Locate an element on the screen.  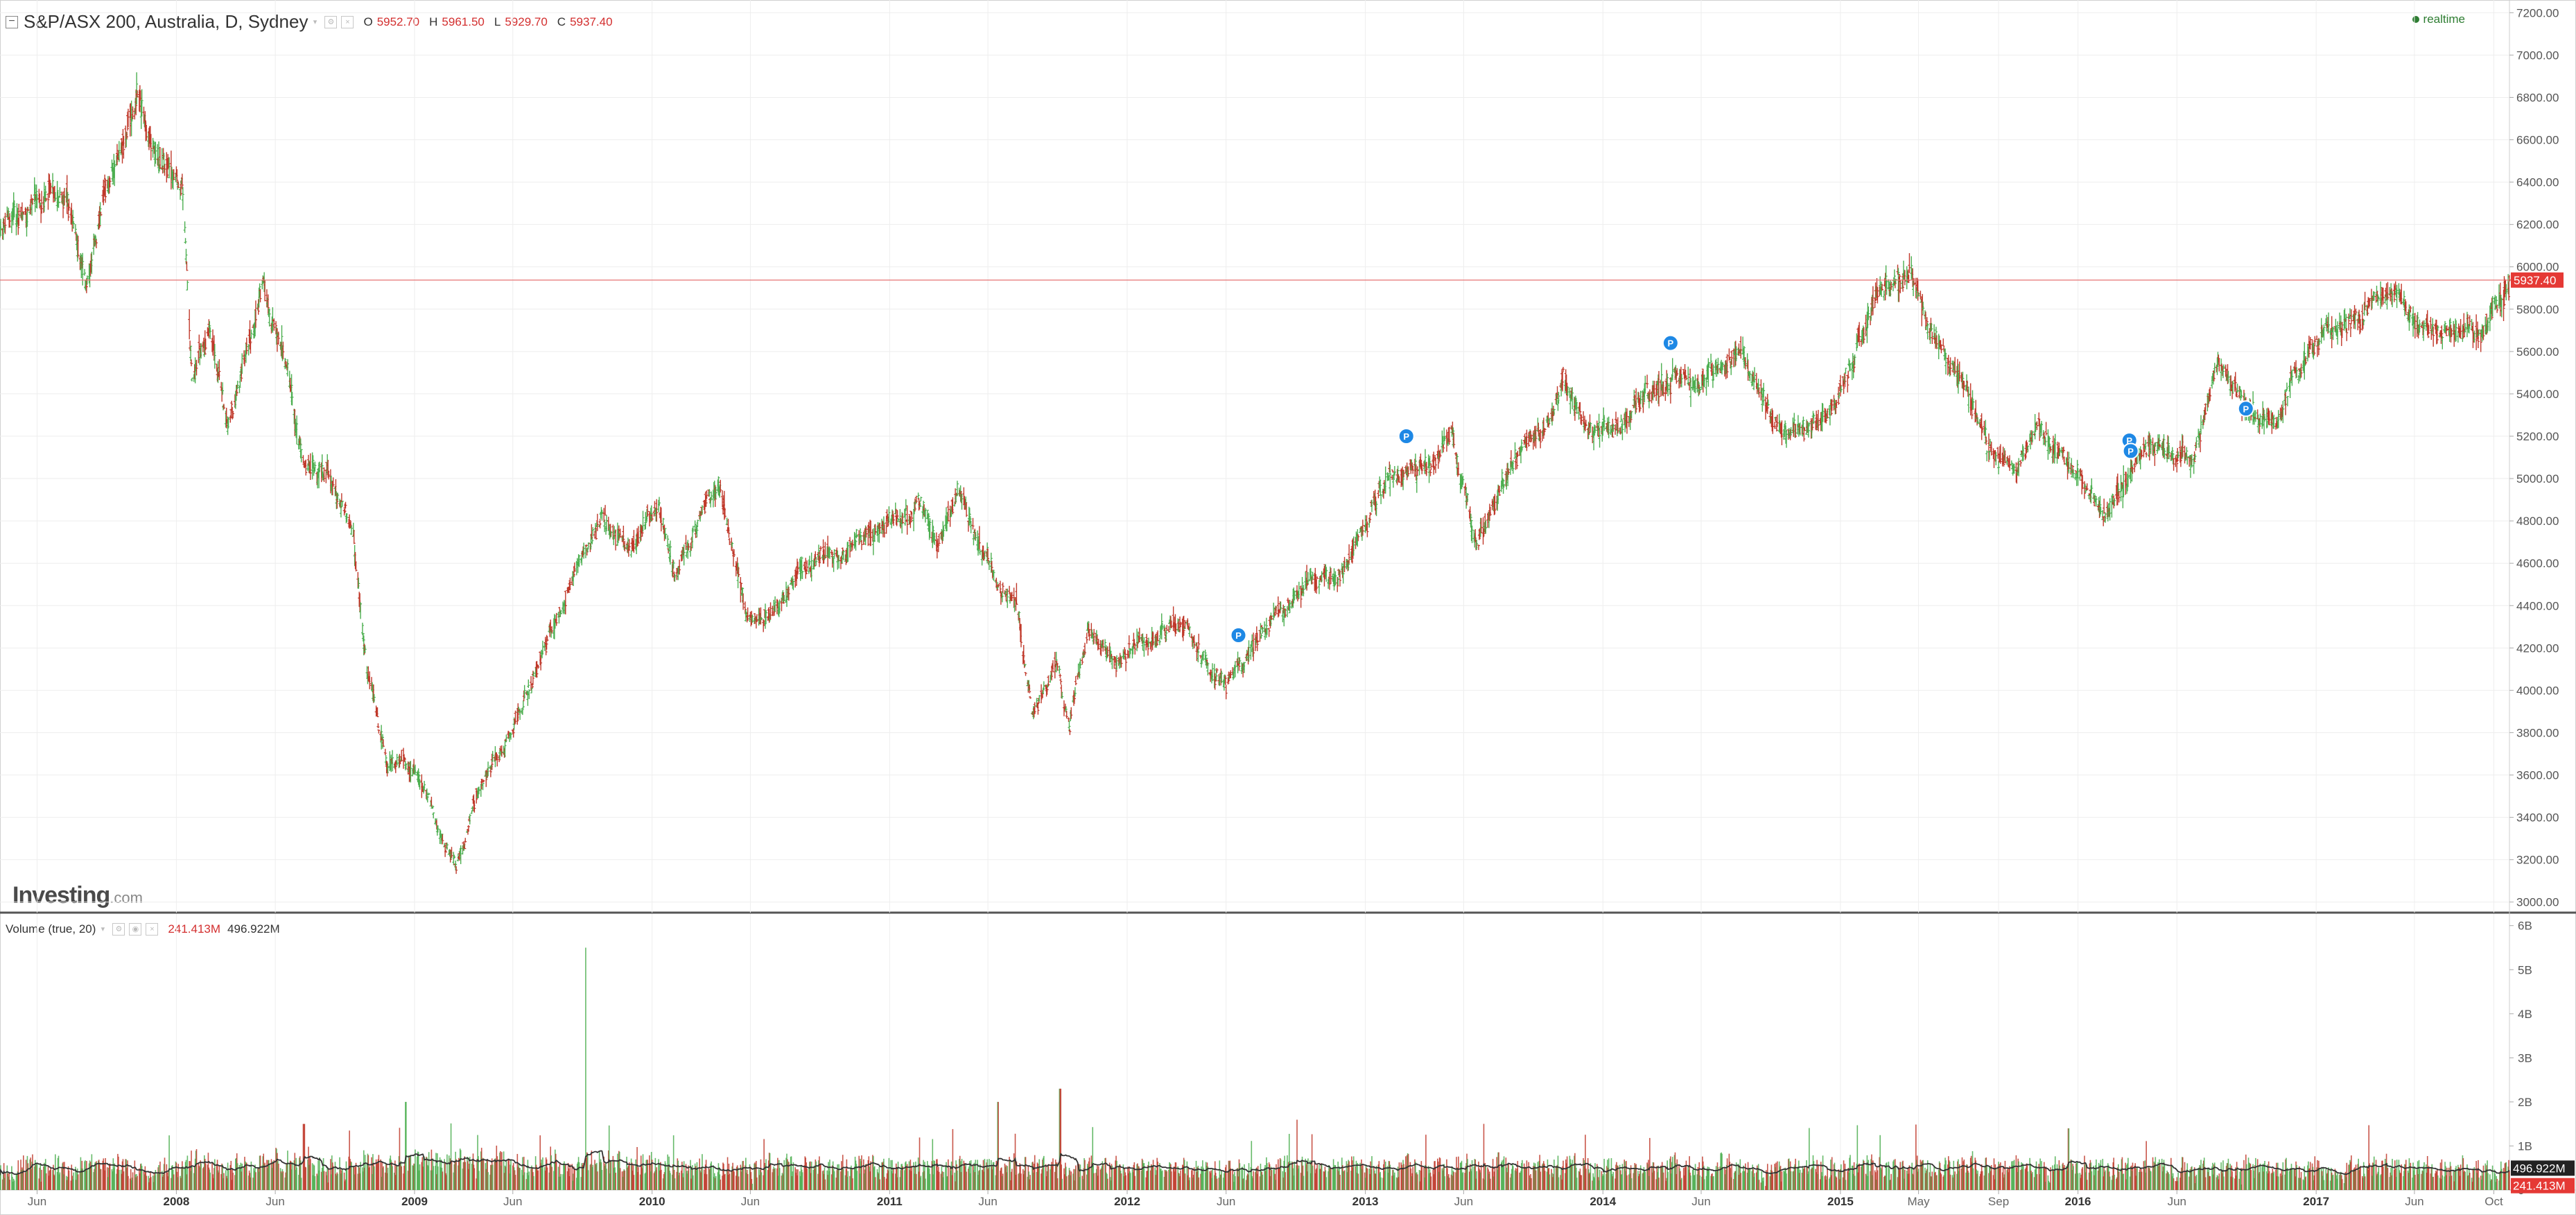
price-tick-label: 4600.00 is located at coordinates (2537, 563).